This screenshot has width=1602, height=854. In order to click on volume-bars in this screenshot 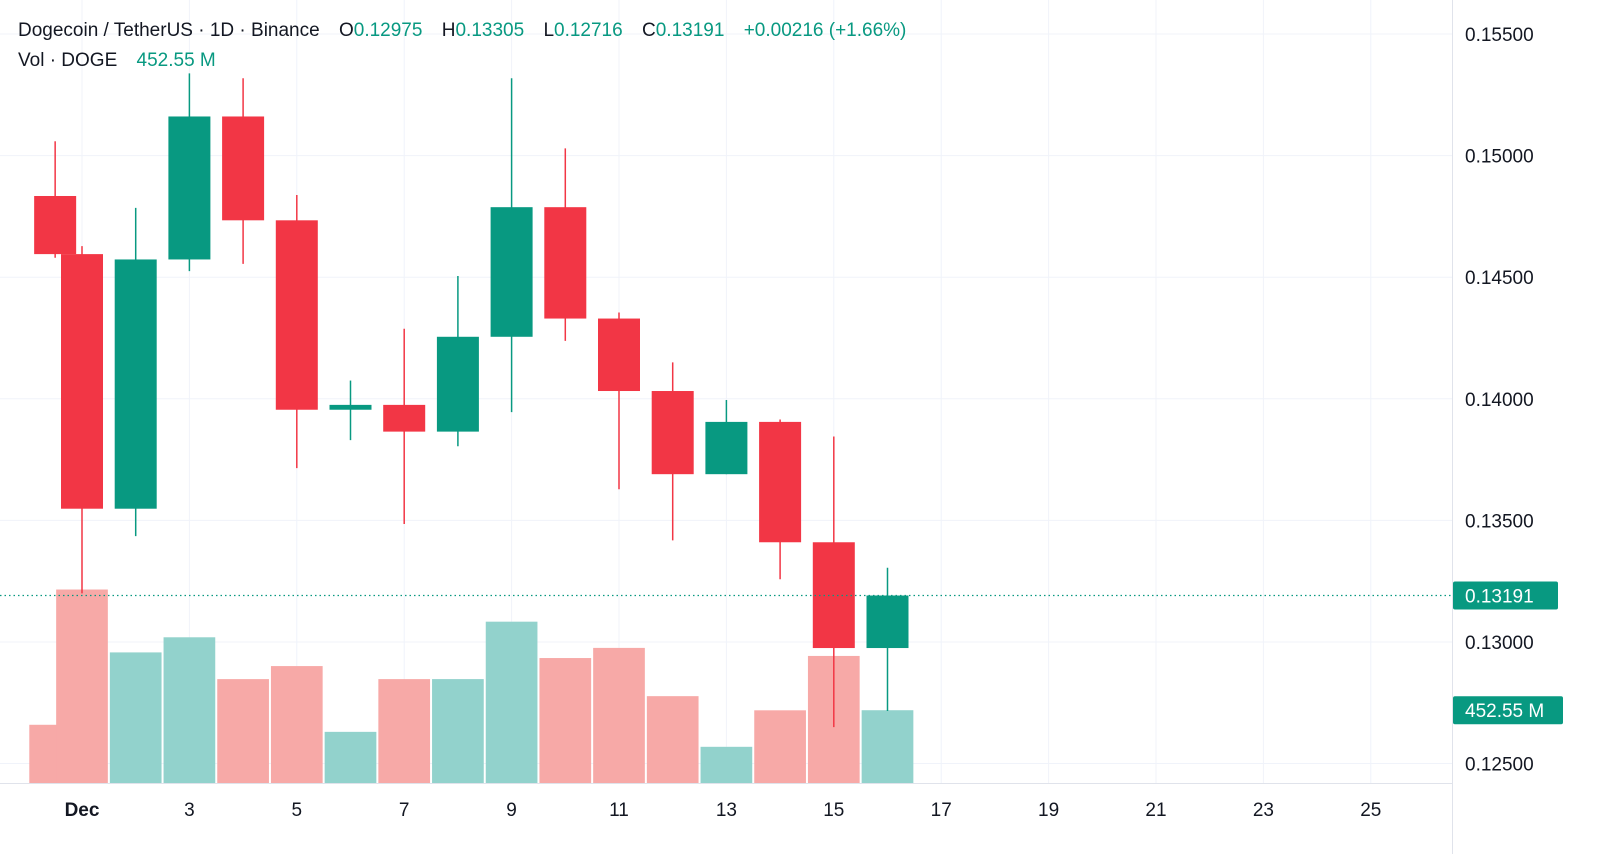, I will do `click(471, 686)`.